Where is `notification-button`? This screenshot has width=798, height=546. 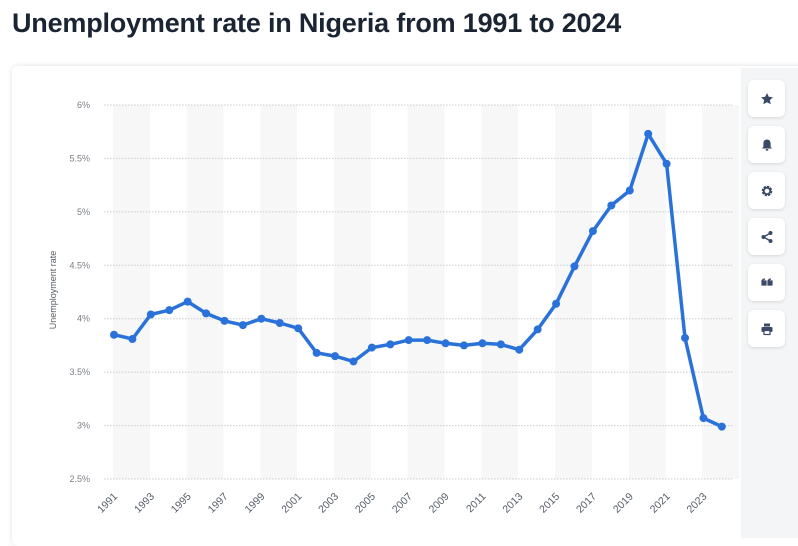 notification-button is located at coordinates (766, 144).